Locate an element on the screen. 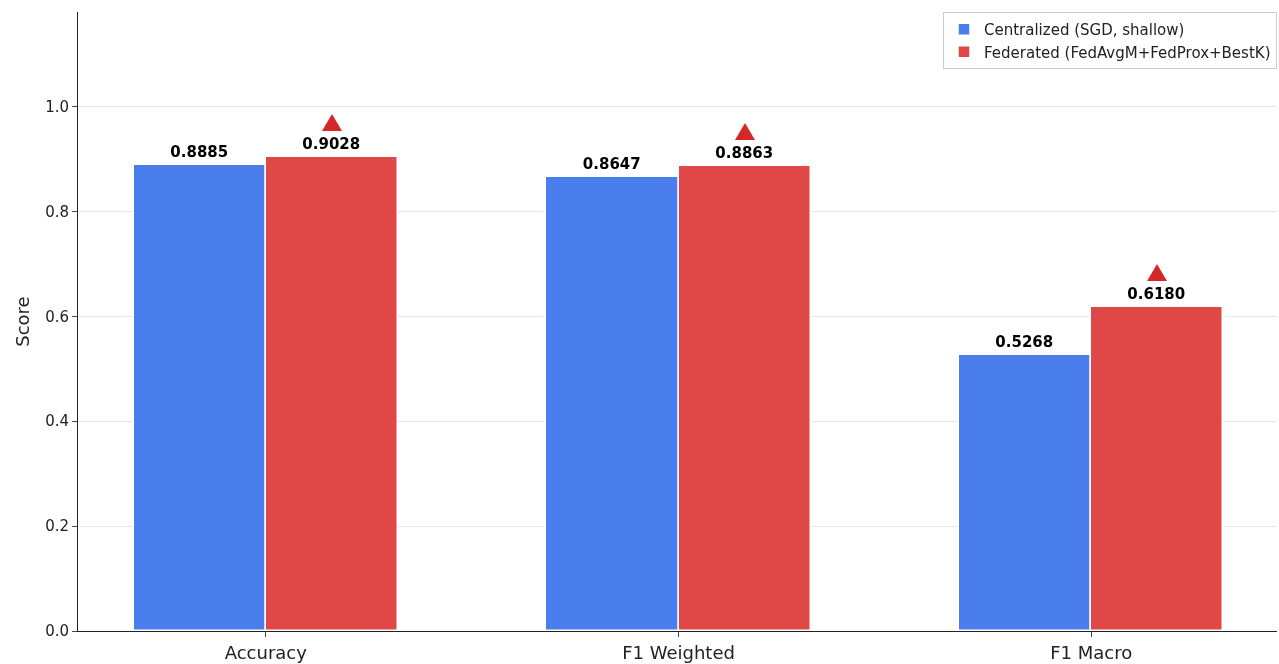  legend-label: Centralized (SGD, shallow) is located at coordinates (1084, 30).